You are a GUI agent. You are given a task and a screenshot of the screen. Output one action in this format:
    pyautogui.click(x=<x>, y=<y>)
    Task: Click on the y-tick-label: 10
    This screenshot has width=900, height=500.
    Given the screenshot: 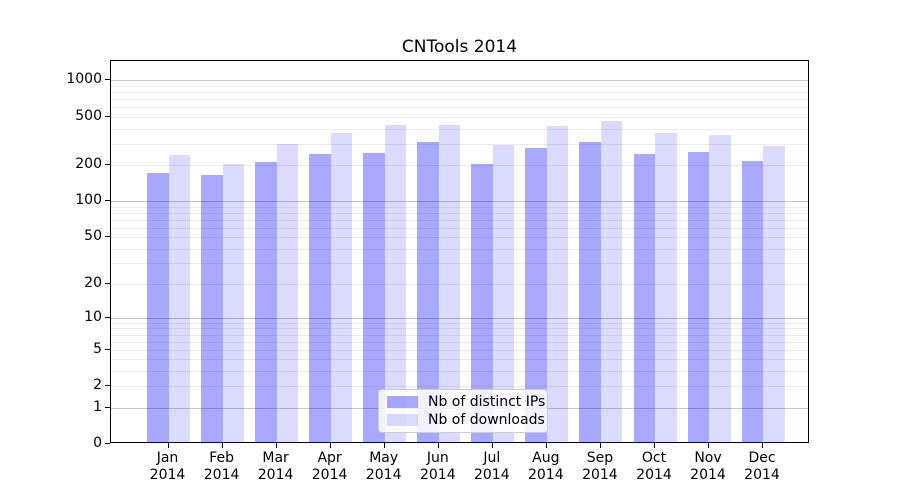 What is the action you would take?
    pyautogui.click(x=93, y=316)
    